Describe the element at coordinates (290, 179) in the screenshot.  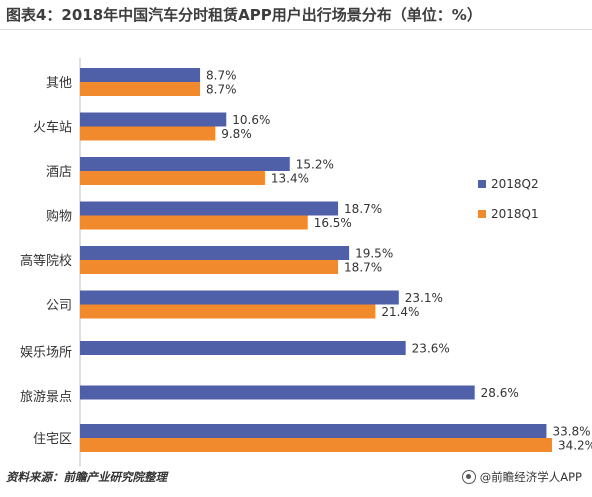
I see `data-label-2018Q1: 13.4%` at that location.